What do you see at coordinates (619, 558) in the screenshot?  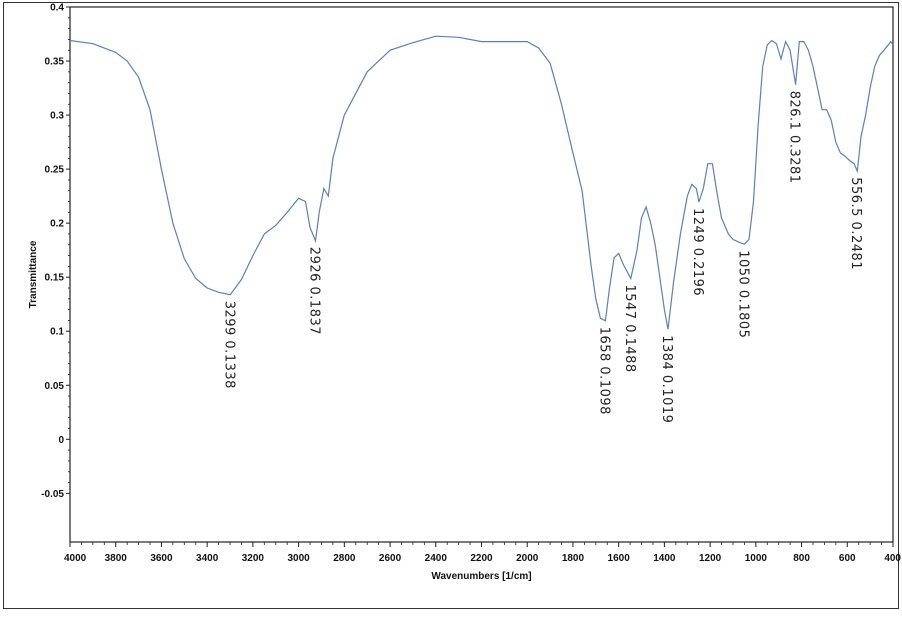 I see `x-tick-label: 1600` at bounding box center [619, 558].